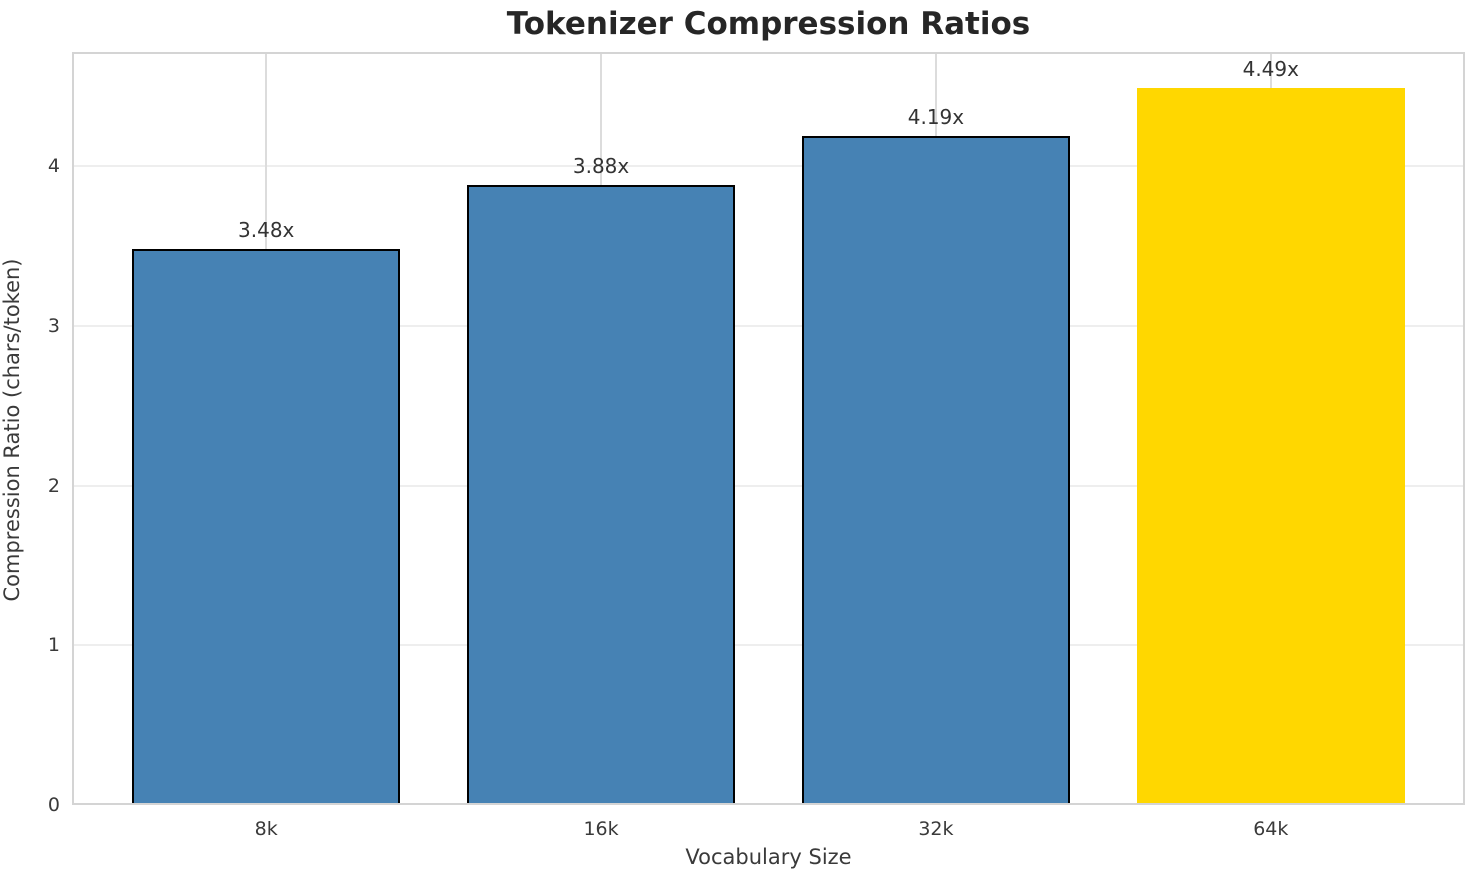 This screenshot has width=1483, height=885. I want to click on y-tick-label: 4, so click(53, 166).